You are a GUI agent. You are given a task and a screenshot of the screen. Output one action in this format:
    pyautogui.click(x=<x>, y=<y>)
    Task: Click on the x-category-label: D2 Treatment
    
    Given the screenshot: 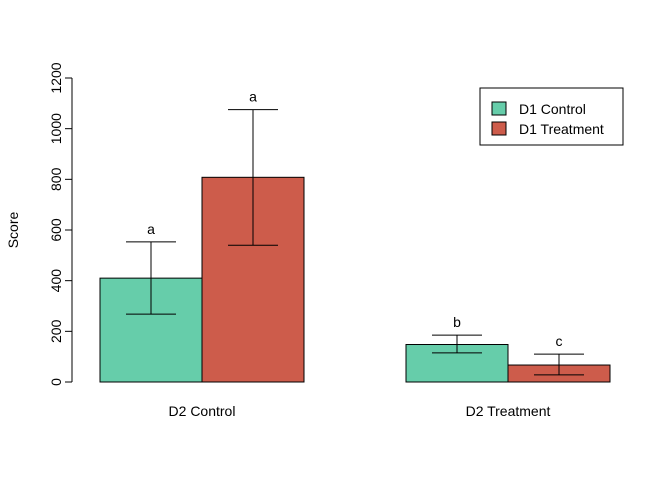 What is the action you would take?
    pyautogui.click(x=508, y=411)
    